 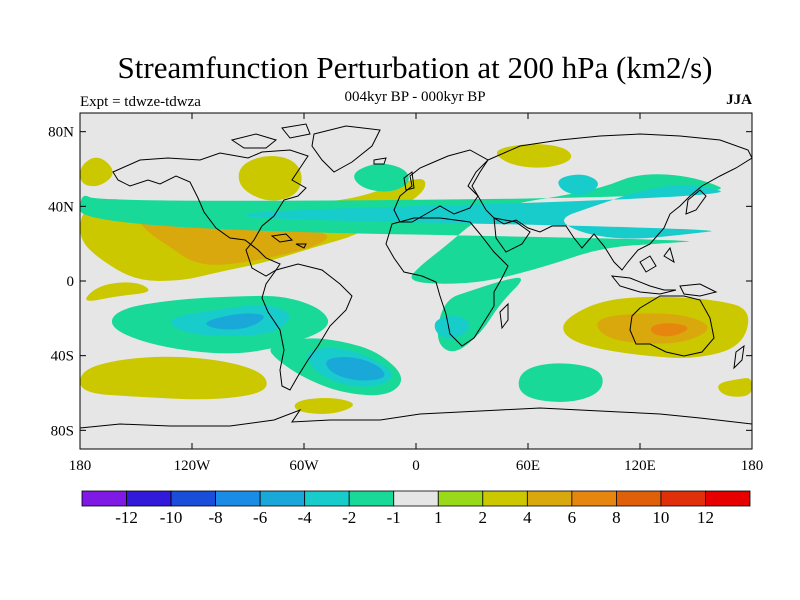 What do you see at coordinates (669, 330) in the screenshot?
I see `contour-region-australia-positive-max` at bounding box center [669, 330].